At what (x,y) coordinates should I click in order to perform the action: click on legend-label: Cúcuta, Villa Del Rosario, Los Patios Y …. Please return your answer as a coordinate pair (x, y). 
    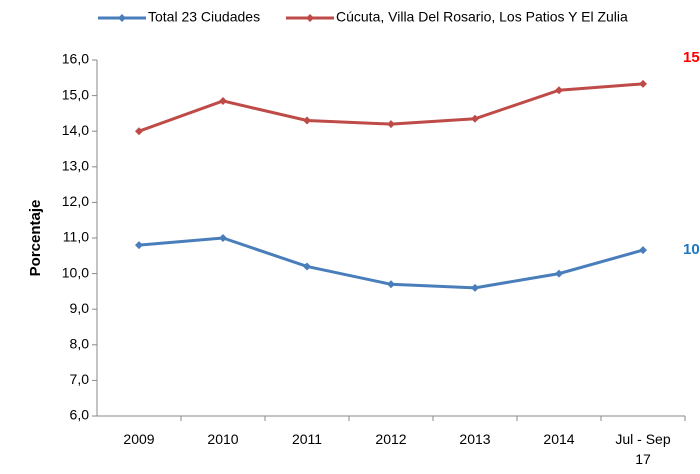
    Looking at the image, I should click on (482, 17).